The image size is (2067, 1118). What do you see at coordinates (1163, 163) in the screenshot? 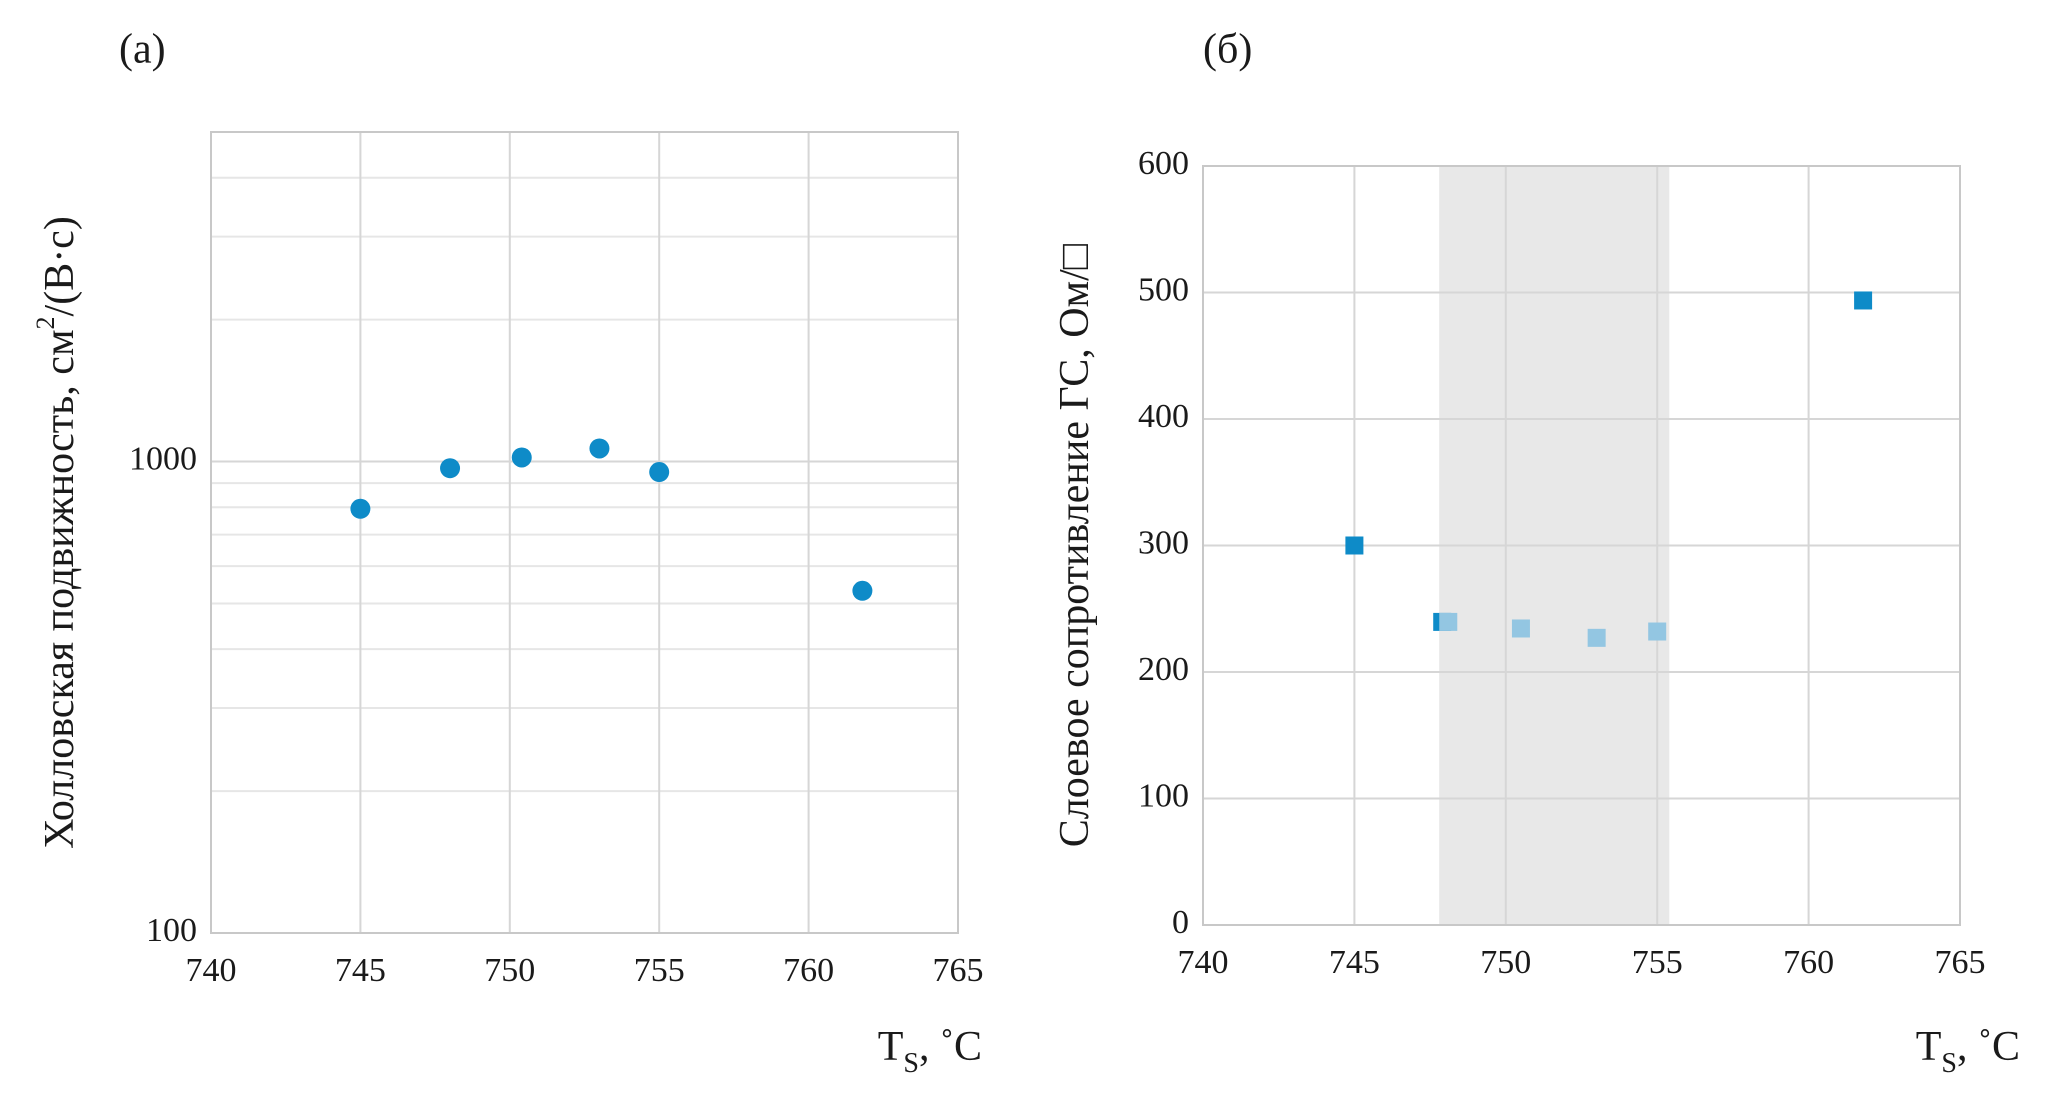
I see `y-tick-label: 600` at bounding box center [1163, 163].